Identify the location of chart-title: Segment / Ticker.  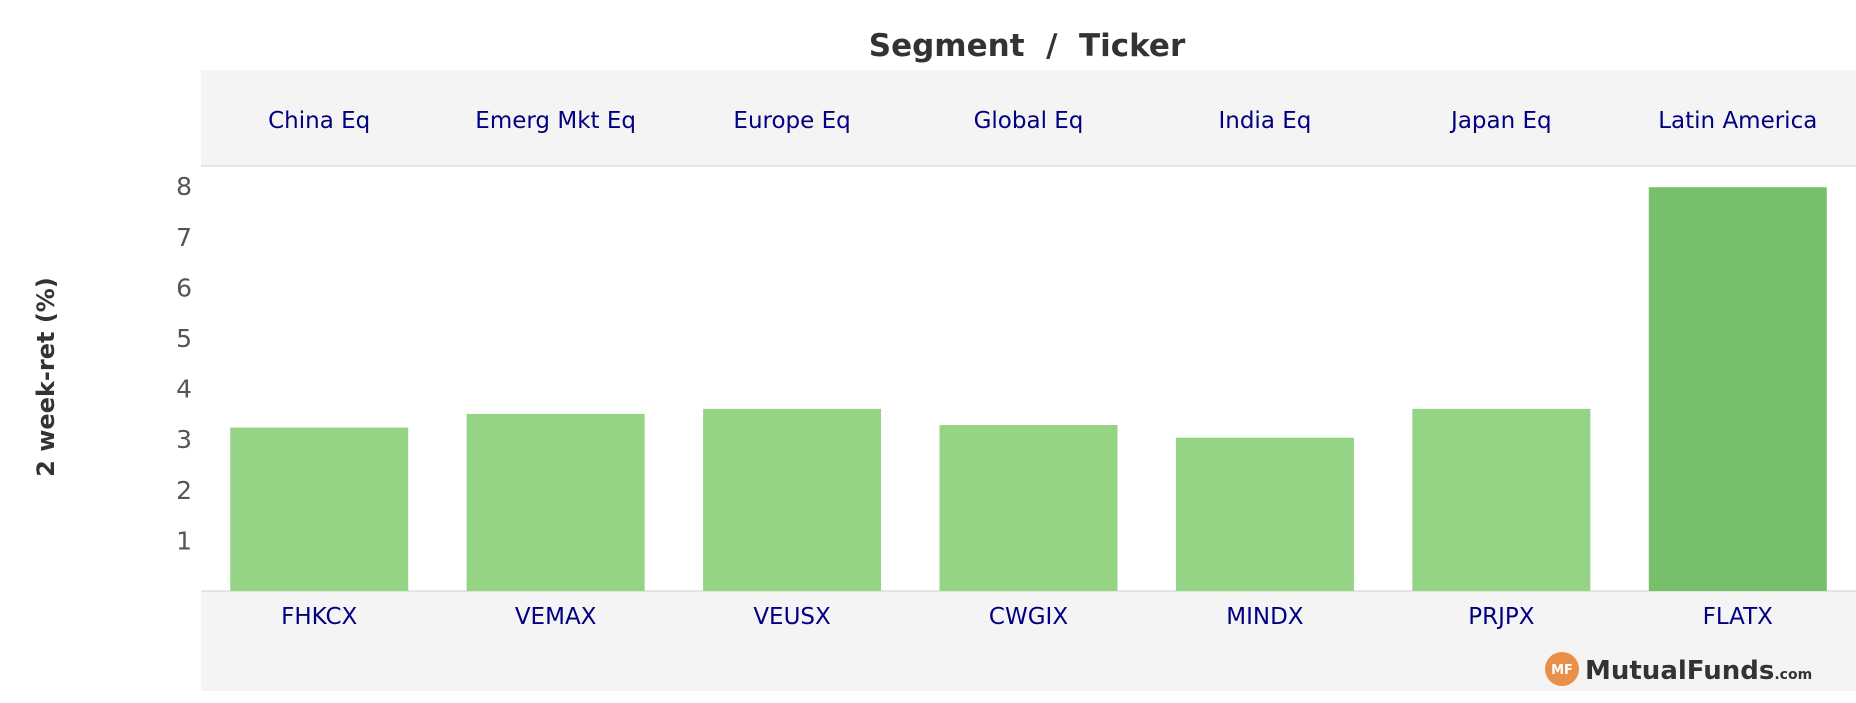
(1027, 46).